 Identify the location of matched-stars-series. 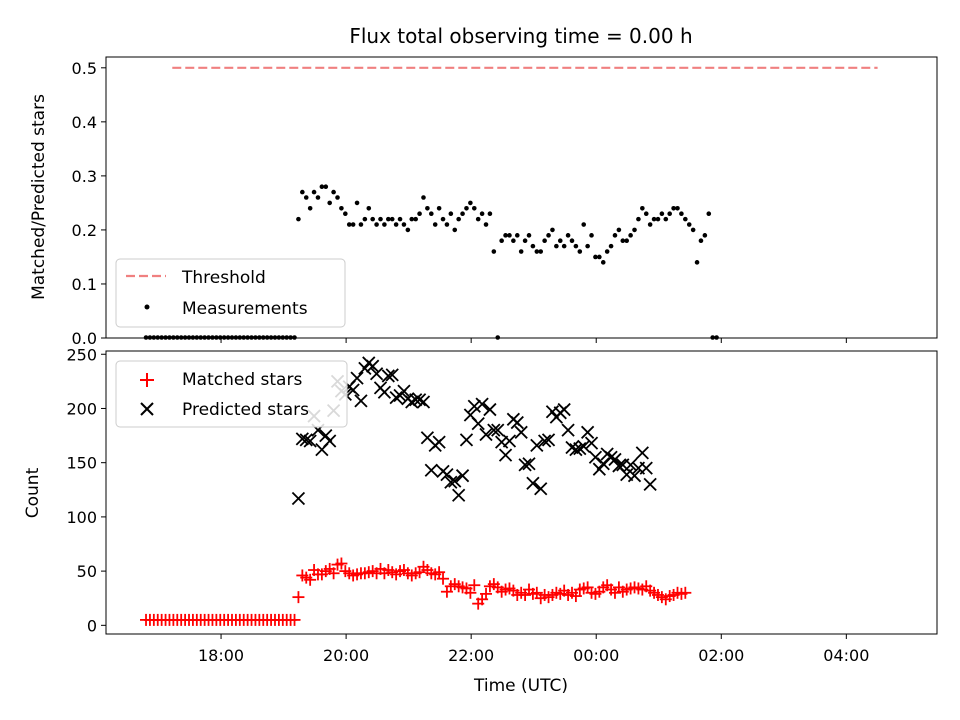
(416, 591).